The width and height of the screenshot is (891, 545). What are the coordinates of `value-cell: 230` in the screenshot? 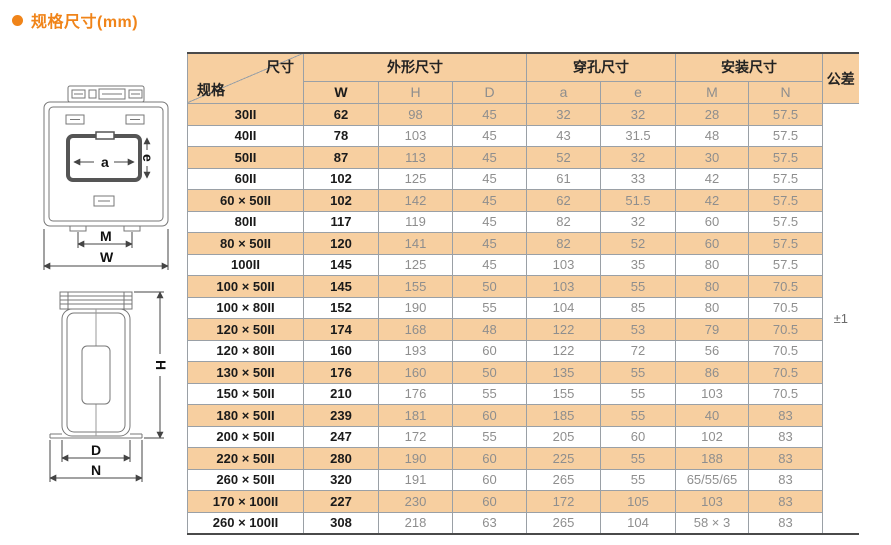 It's located at (415, 501).